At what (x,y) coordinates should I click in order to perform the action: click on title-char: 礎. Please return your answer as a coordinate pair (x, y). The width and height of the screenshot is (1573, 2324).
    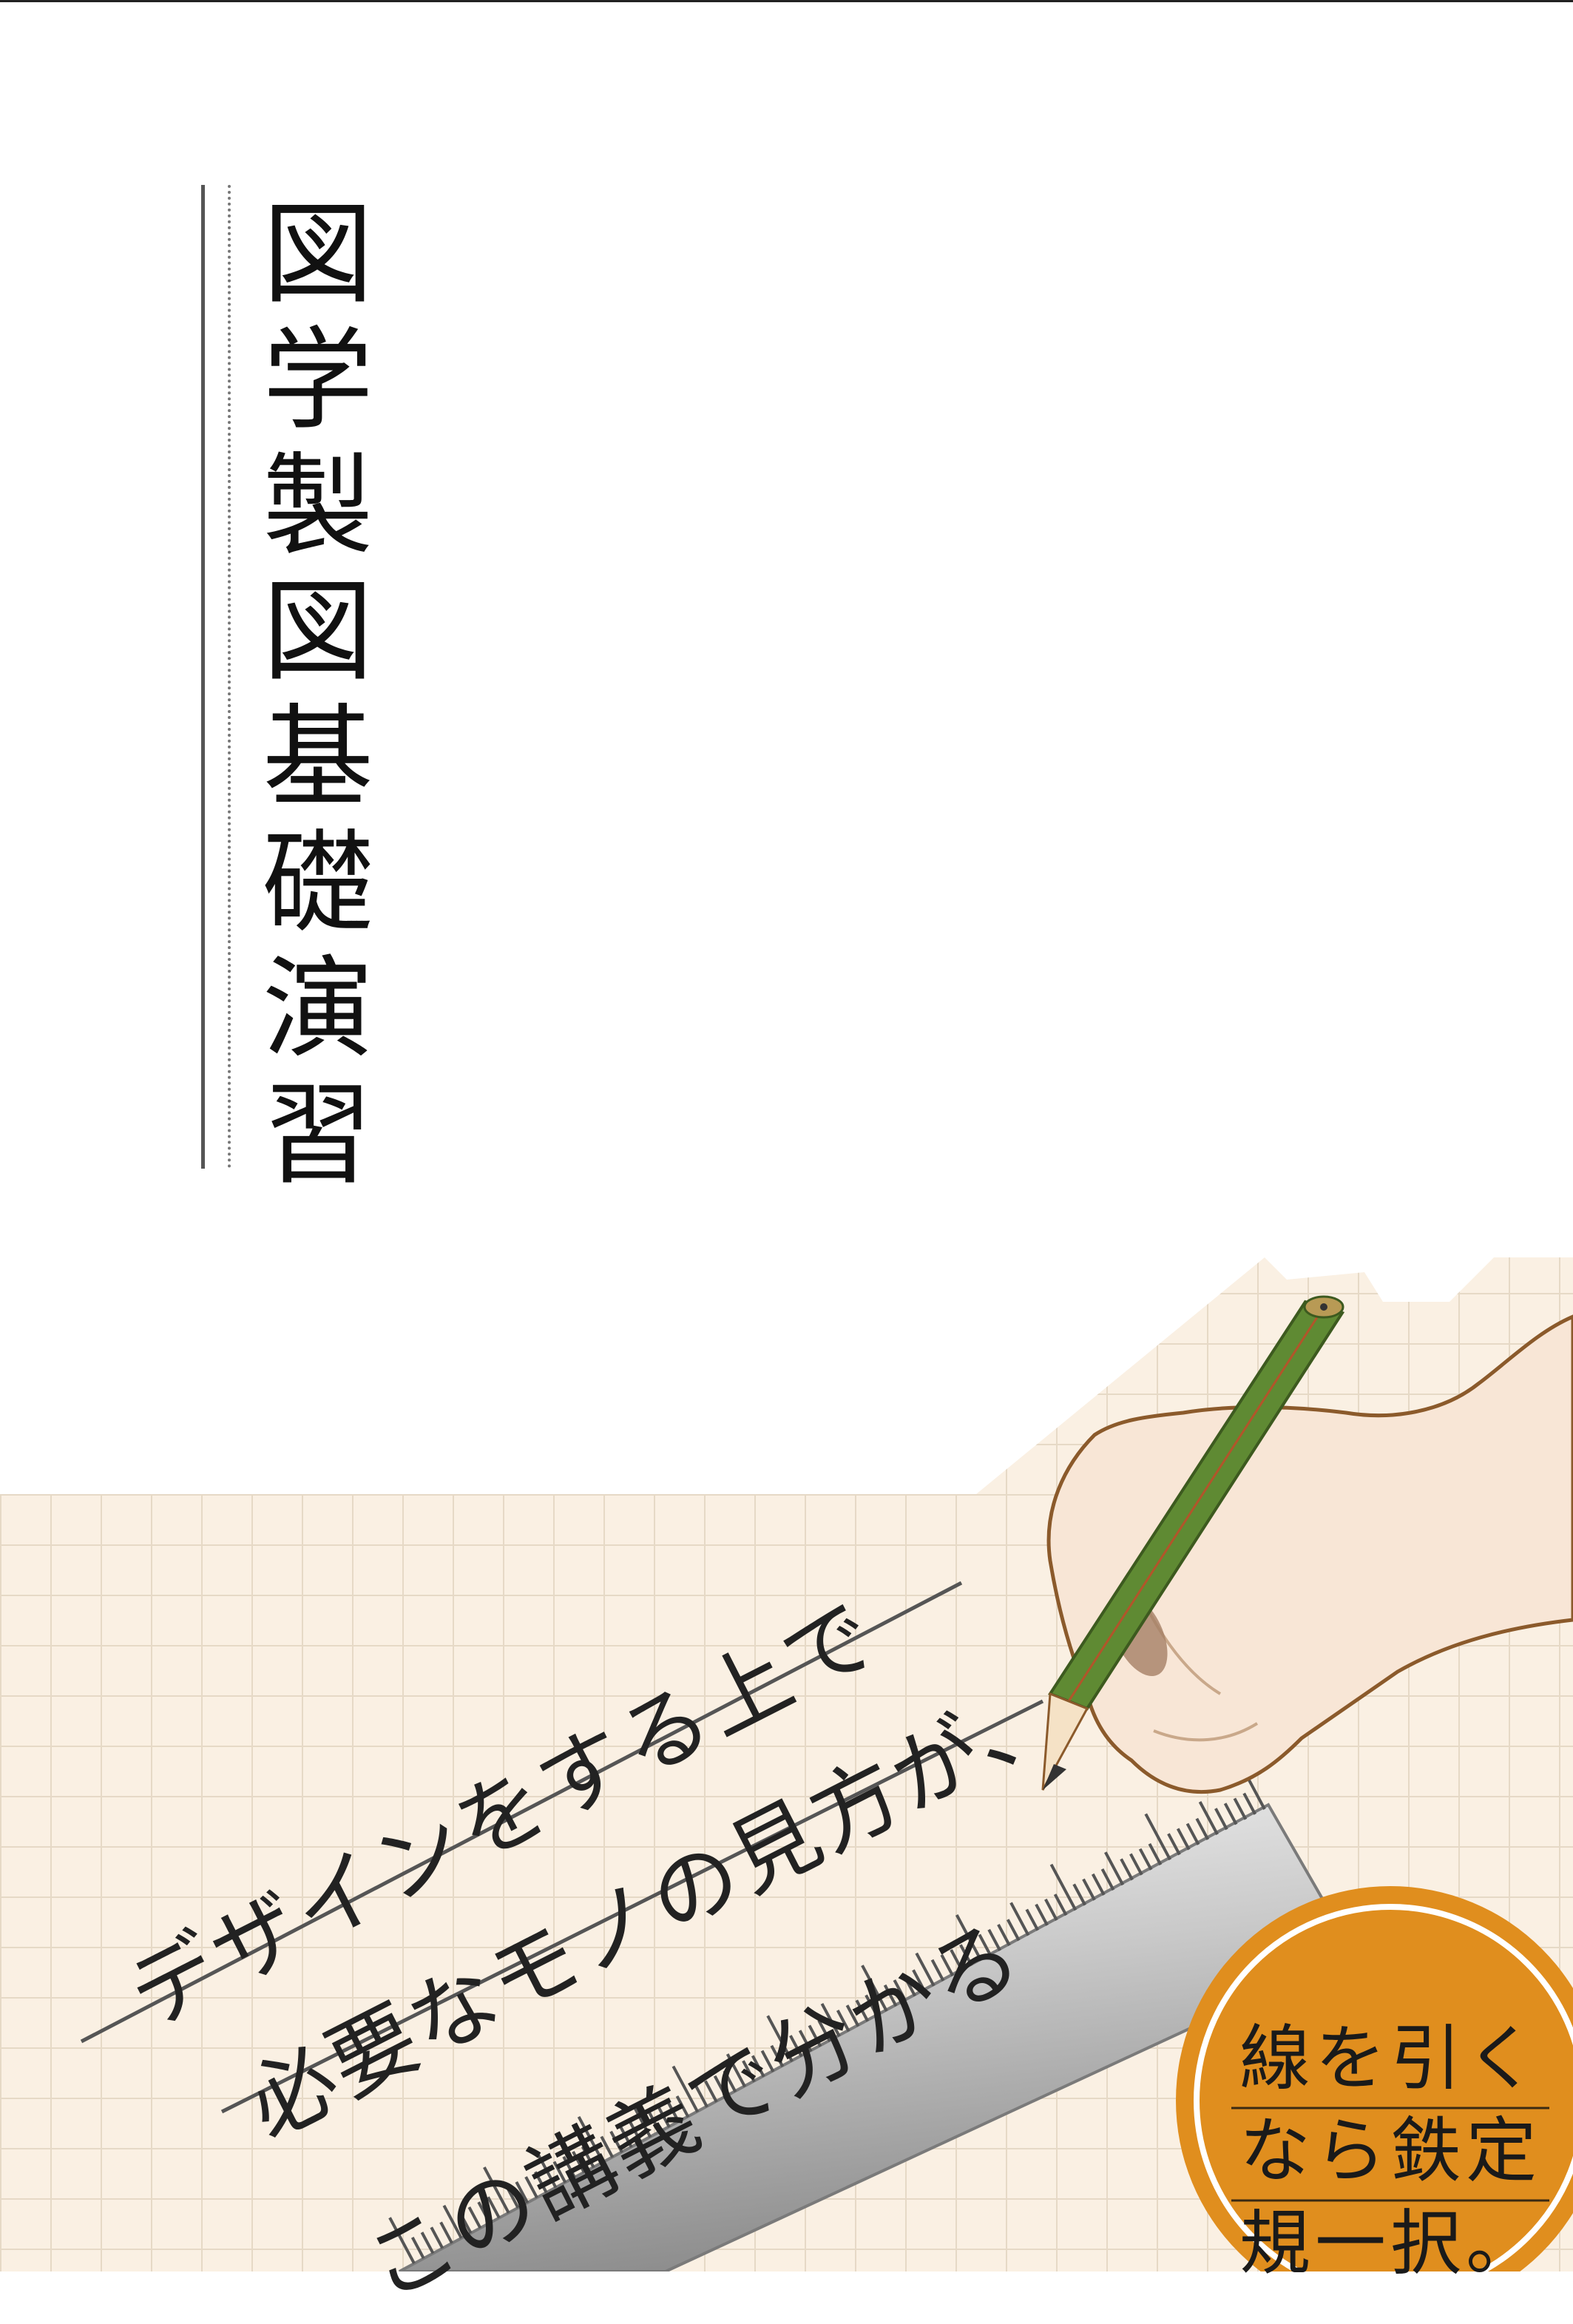
    Looking at the image, I should click on (317, 884).